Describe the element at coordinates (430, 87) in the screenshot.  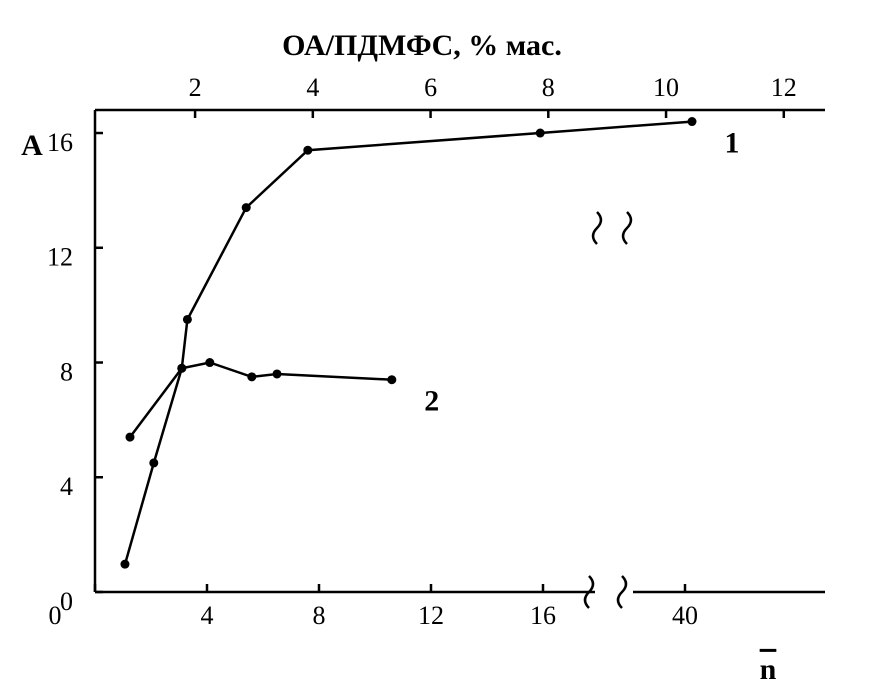
I see `x2-tick-label: 6` at that location.